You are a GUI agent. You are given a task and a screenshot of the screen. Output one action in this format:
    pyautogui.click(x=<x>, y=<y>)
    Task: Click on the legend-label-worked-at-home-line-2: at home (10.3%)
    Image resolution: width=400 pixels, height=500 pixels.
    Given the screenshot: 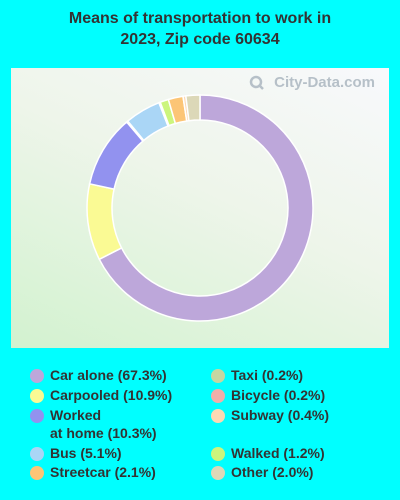 What is the action you would take?
    pyautogui.click(x=103, y=433)
    